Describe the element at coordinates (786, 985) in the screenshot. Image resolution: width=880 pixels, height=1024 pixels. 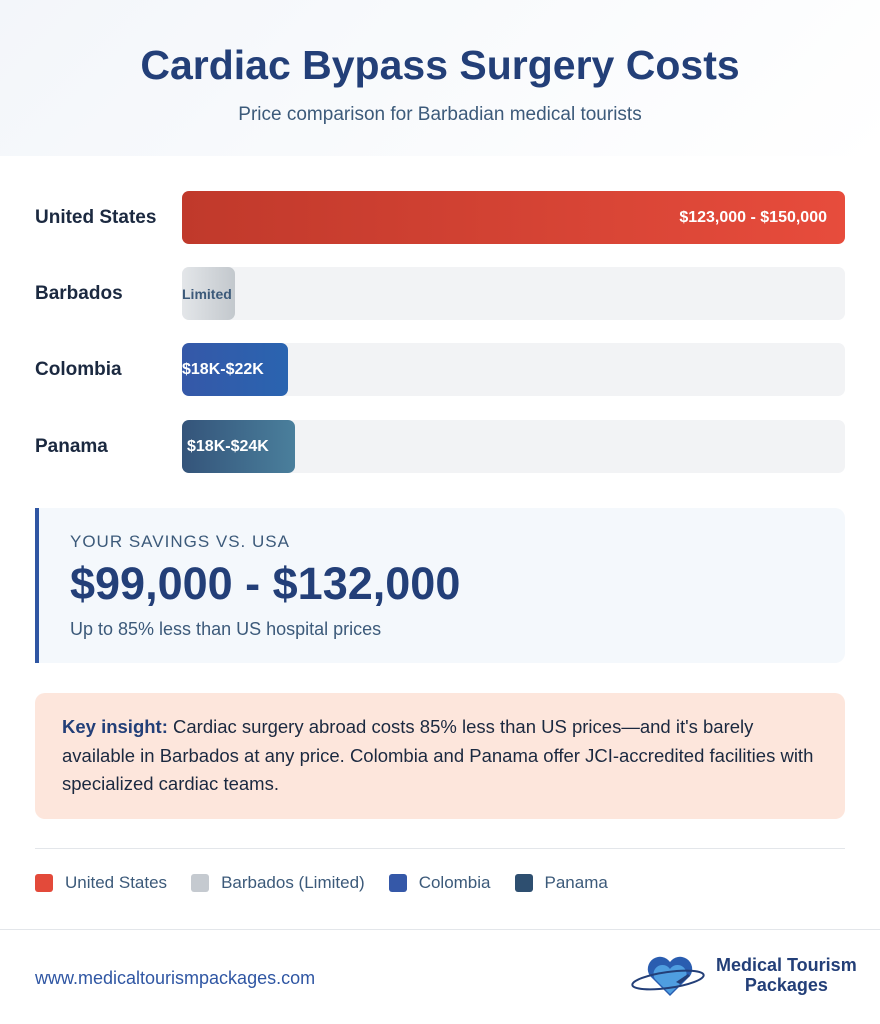
I see `logo-text-line2: Packages` at that location.